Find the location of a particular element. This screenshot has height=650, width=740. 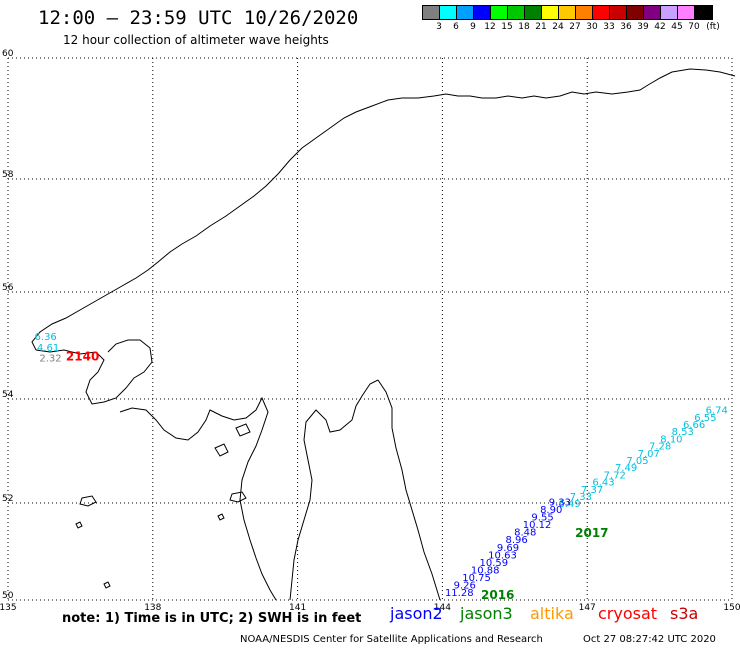

scale-label: 45 is located at coordinates (677, 27).